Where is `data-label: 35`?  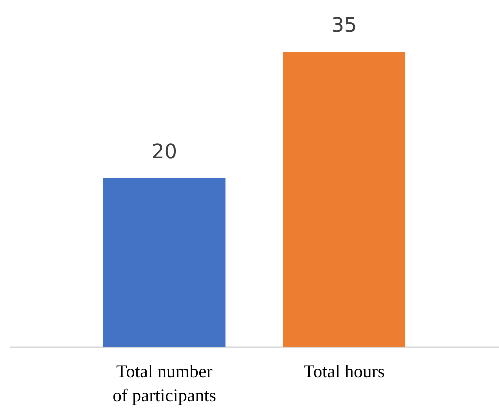 data-label: 35 is located at coordinates (345, 25).